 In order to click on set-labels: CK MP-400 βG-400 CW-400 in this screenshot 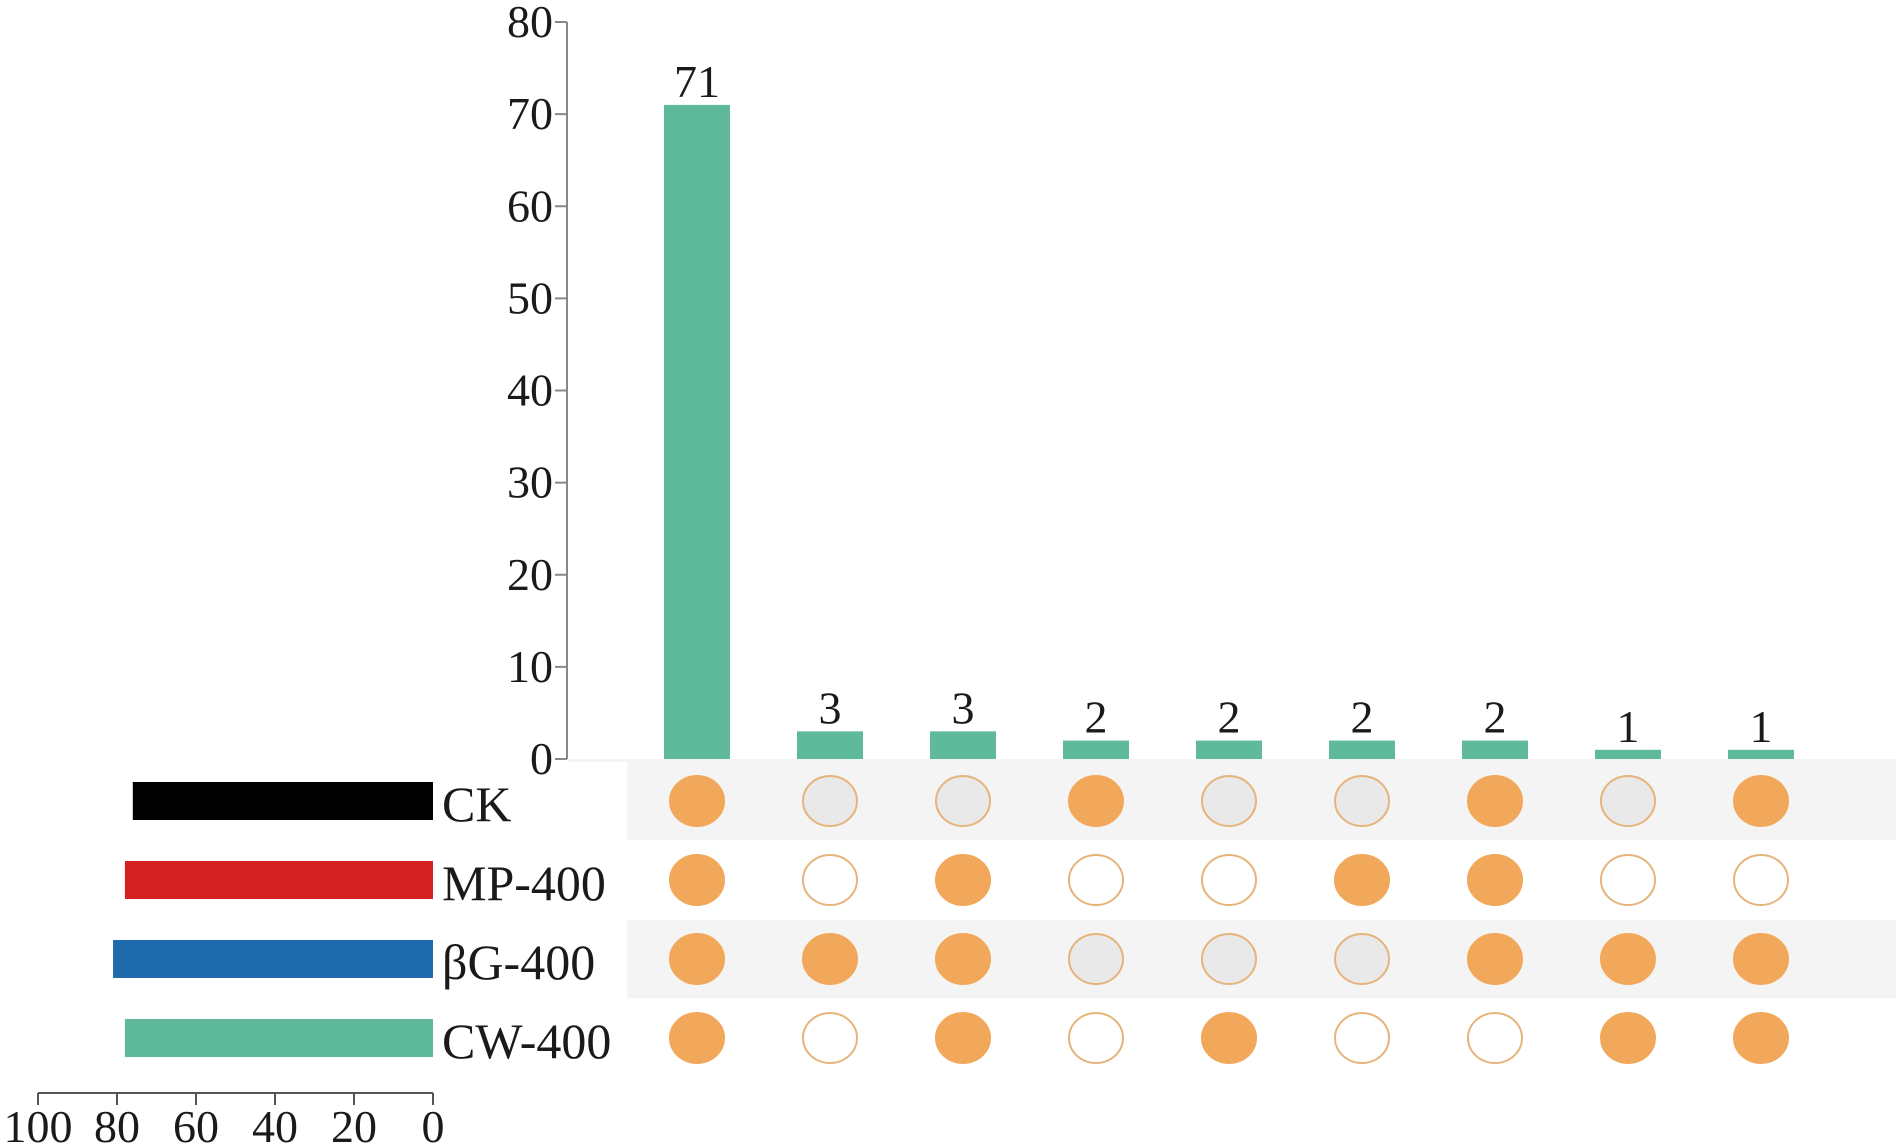, I will do `click(526, 922)`.